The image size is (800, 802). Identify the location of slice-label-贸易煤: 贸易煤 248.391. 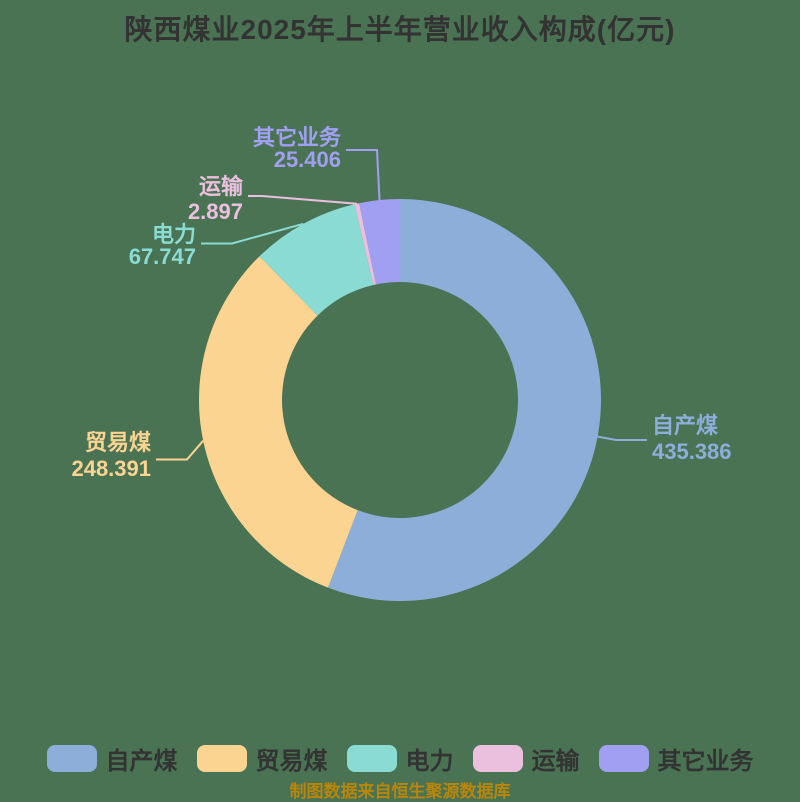
(111, 455).